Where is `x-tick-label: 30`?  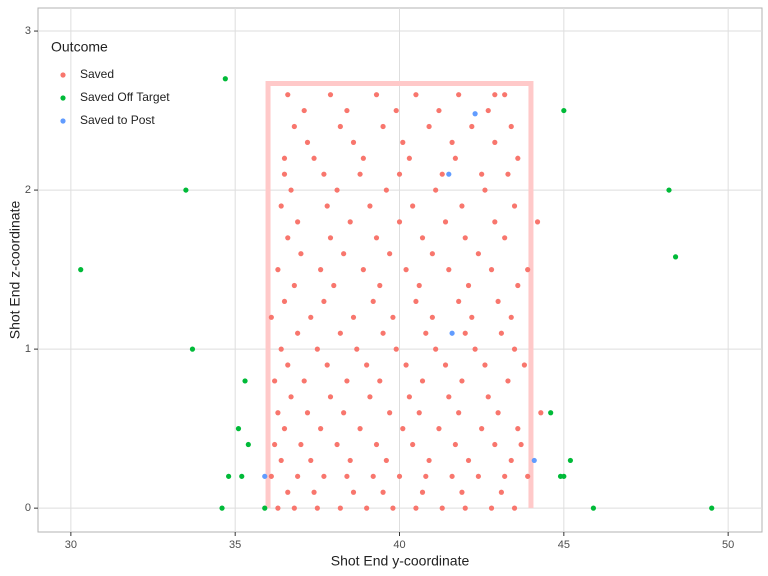 x-tick-label: 30 is located at coordinates (71, 545).